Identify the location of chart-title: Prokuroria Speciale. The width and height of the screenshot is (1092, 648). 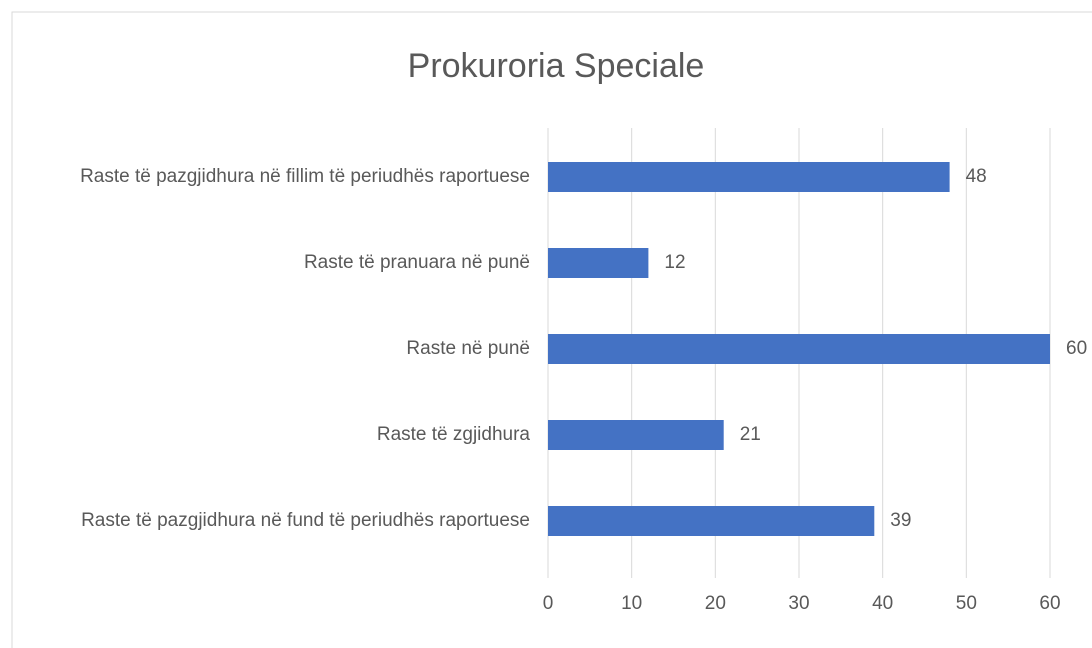
(556, 66).